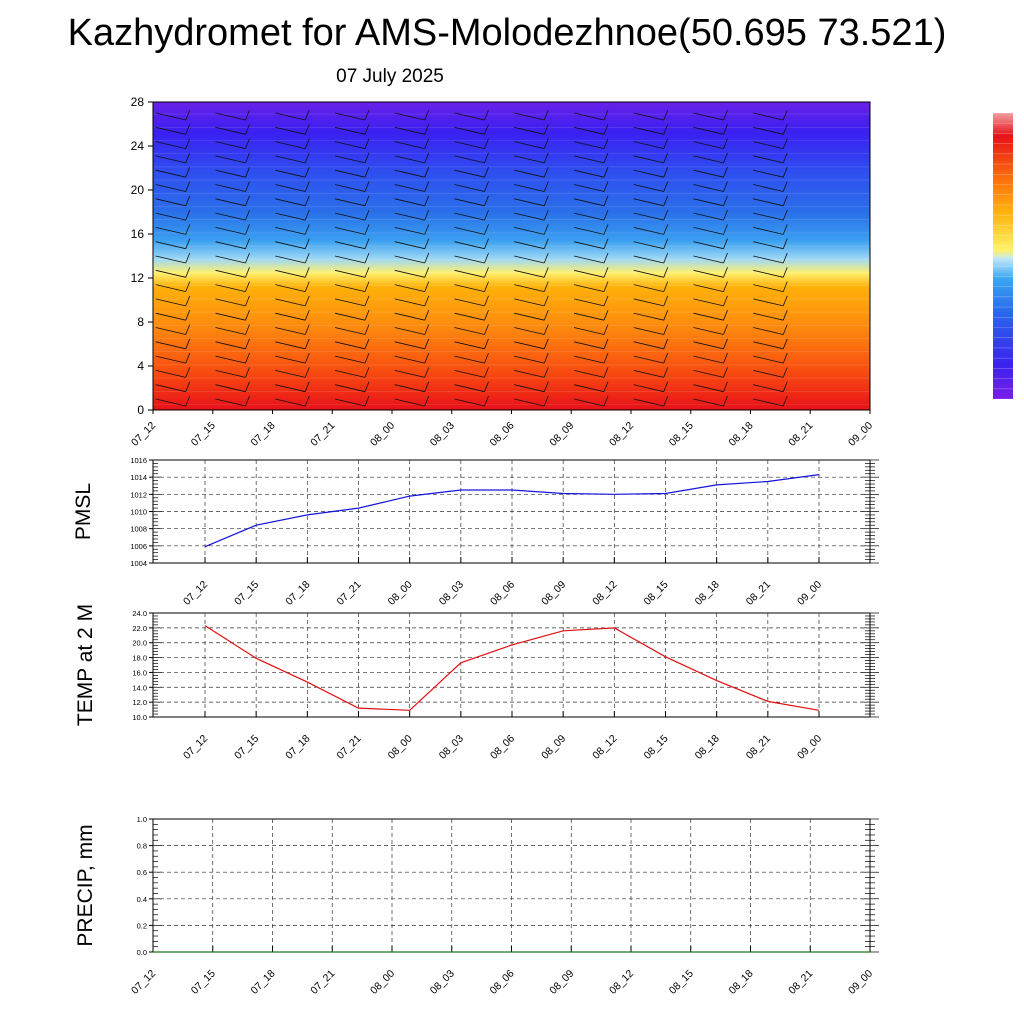 This screenshot has height=1024, width=1024. I want to click on panel-xtick-label: 08_21, so click(758, 747).